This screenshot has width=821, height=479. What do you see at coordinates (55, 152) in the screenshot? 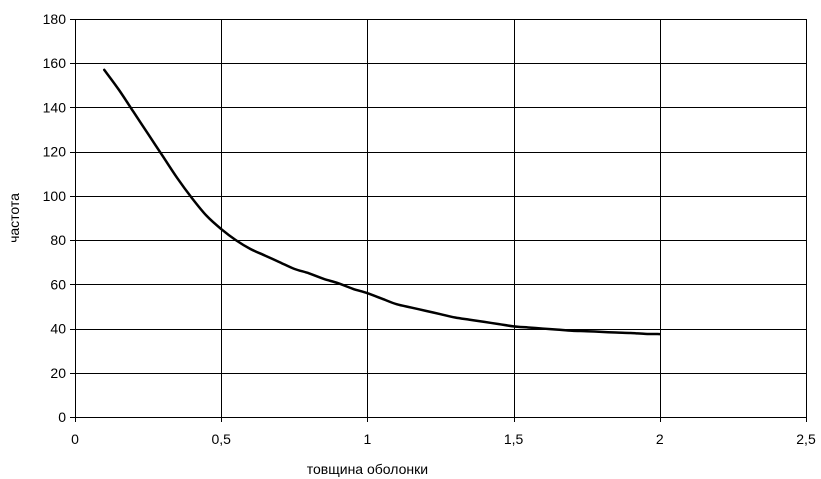
I see `y-tick-label: 120` at bounding box center [55, 152].